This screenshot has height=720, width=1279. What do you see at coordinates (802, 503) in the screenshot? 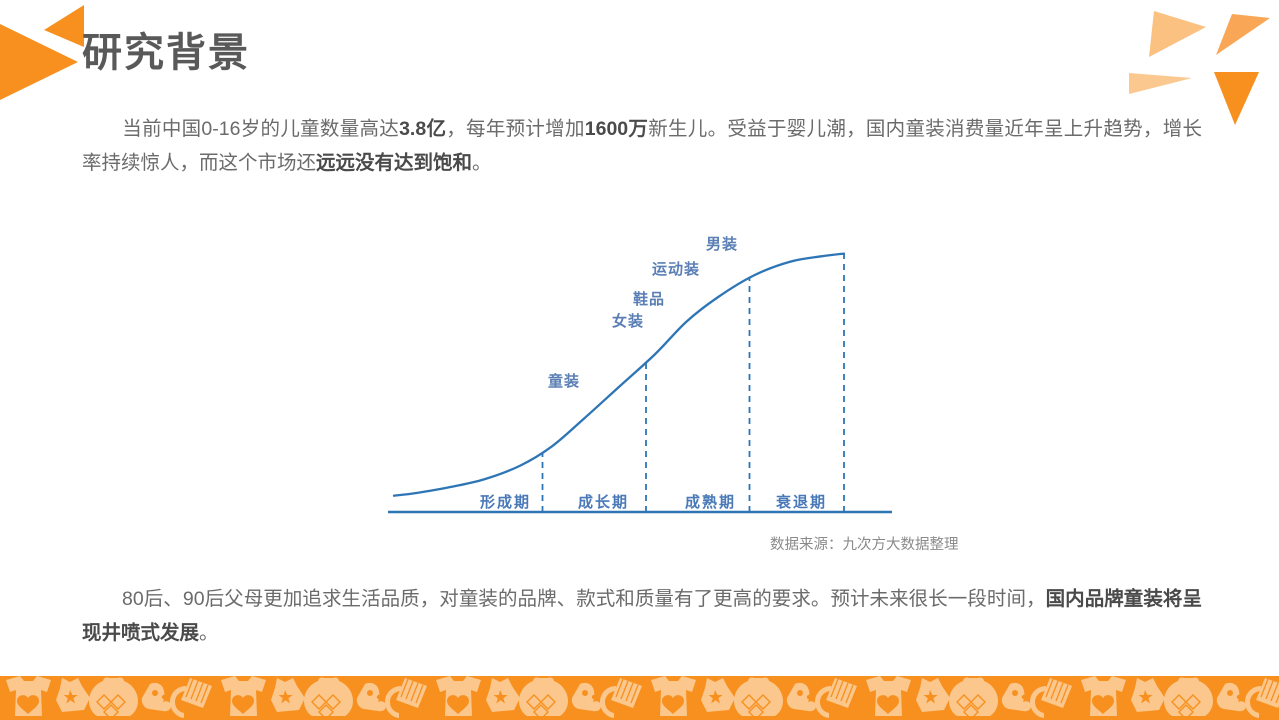
I see `stage-label: 衰退期` at bounding box center [802, 503].